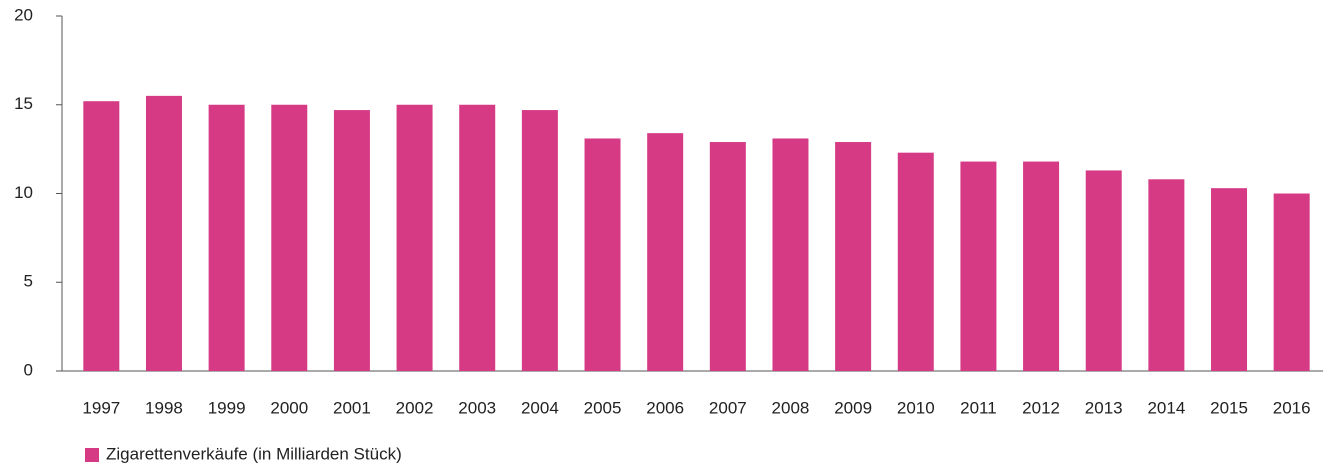 The width and height of the screenshot is (1335, 468). What do you see at coordinates (916, 407) in the screenshot?
I see `x-tick-label: 2010` at bounding box center [916, 407].